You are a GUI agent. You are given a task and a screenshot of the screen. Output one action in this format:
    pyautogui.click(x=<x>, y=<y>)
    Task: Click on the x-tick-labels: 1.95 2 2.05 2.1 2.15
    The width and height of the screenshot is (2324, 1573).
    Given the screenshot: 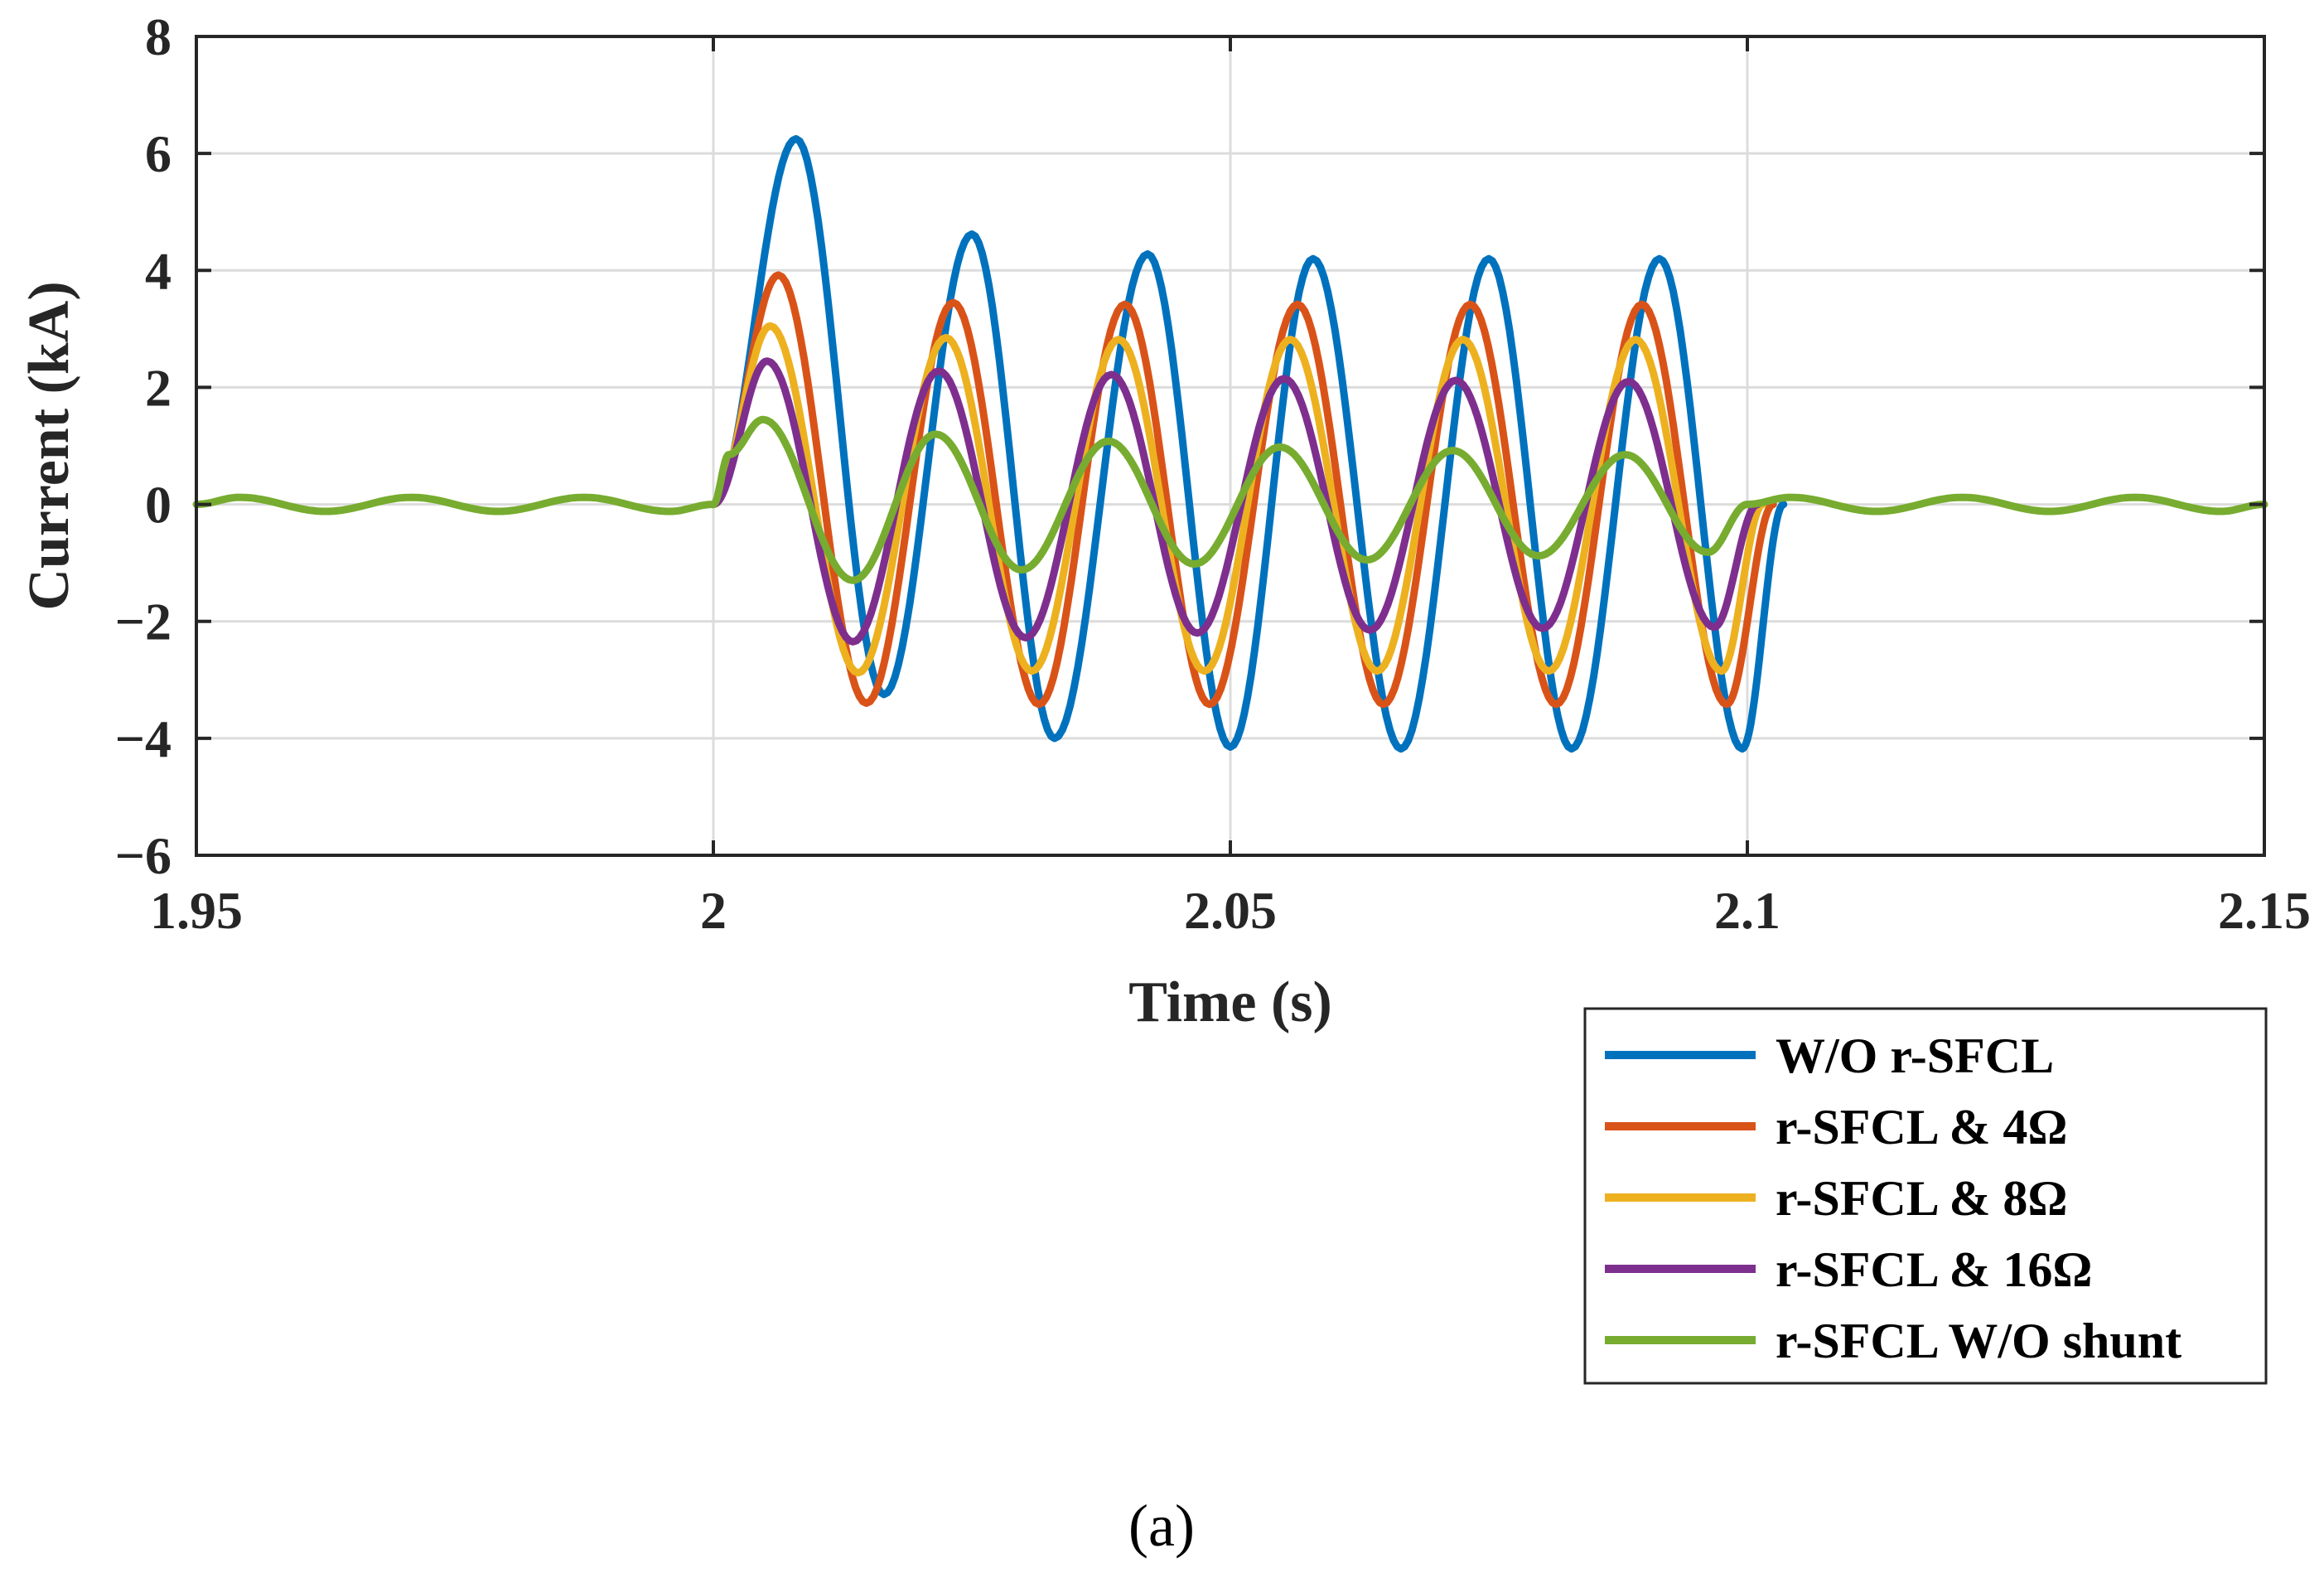 What is the action you would take?
    pyautogui.click(x=1230, y=910)
    